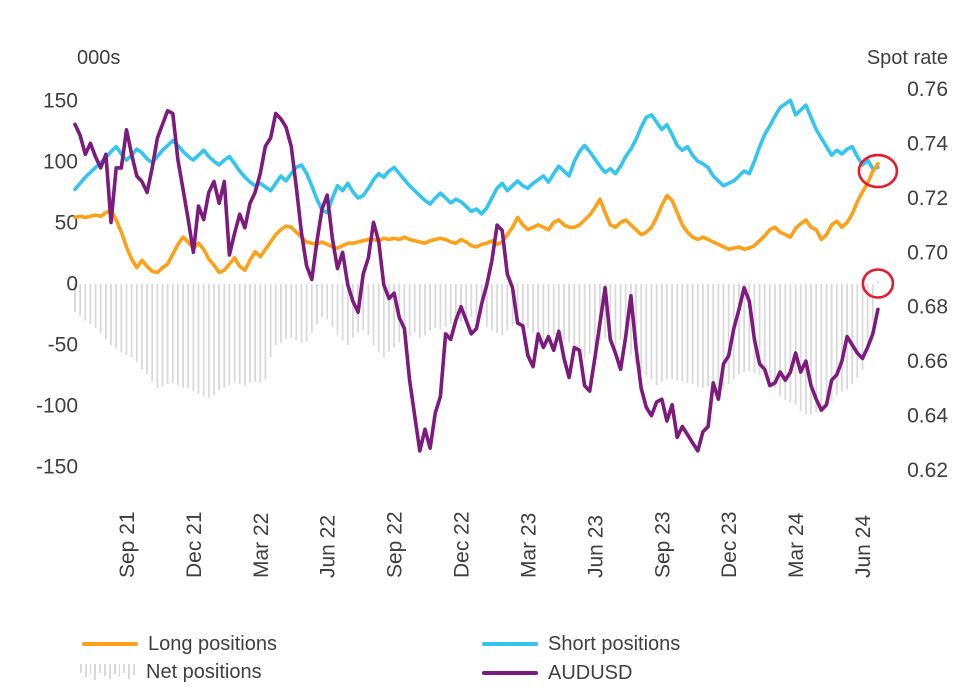 This screenshot has width=954, height=697. I want to click on right-axis-tick: 0.62, so click(927, 470).